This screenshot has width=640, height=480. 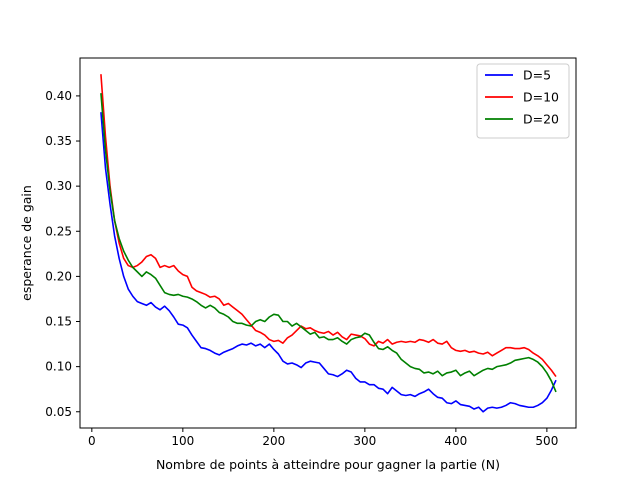 What do you see at coordinates (537, 75) in the screenshot?
I see `legend-label-0: D=5` at bounding box center [537, 75].